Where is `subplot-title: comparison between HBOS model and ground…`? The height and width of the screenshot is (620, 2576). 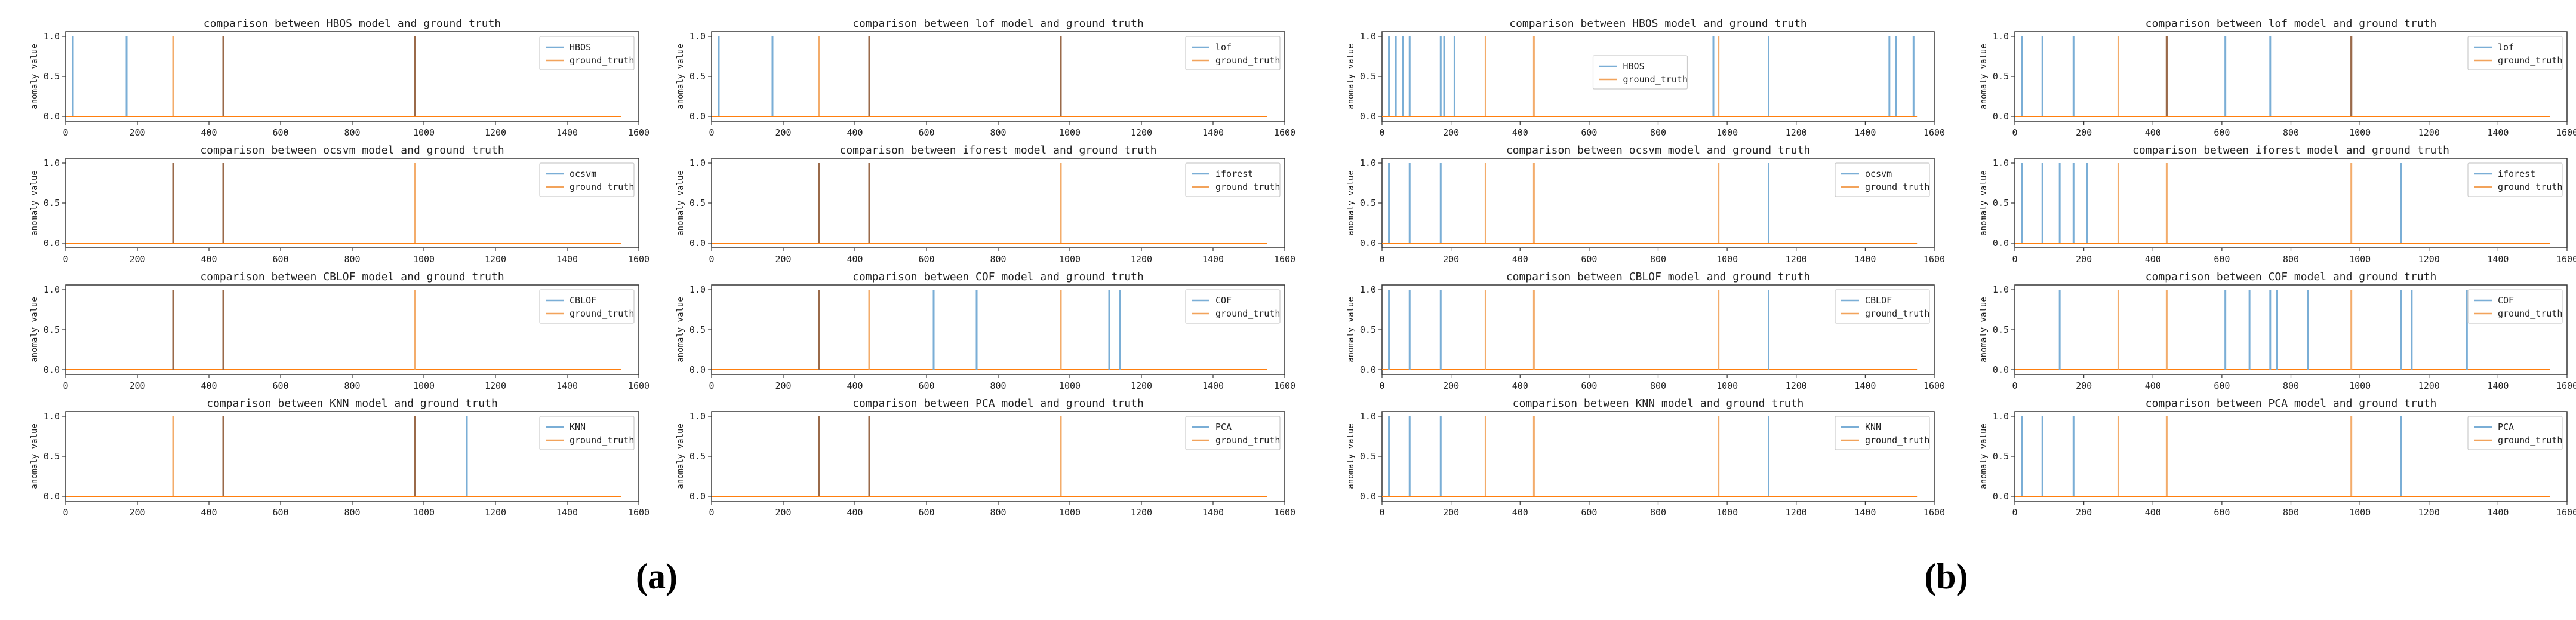
subplot-title: comparison between HBOS model and ground… is located at coordinates (1658, 23).